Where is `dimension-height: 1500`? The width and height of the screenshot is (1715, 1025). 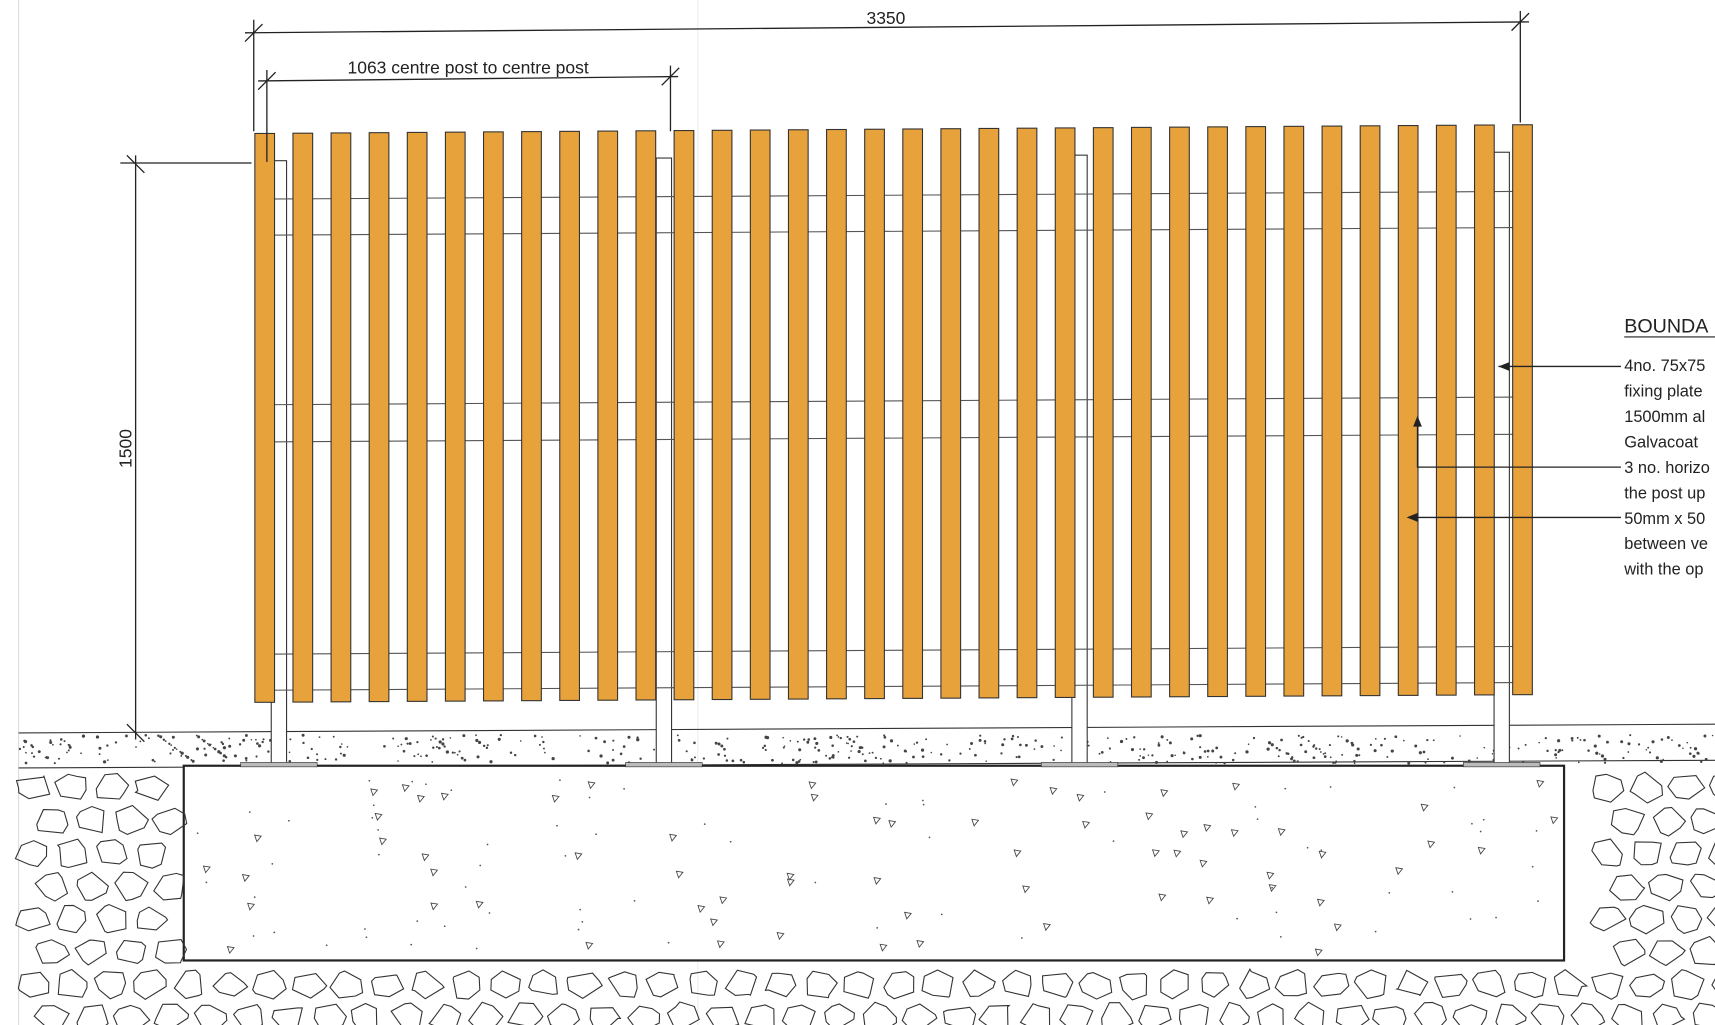
dimension-height: 1500 is located at coordinates (183, 448).